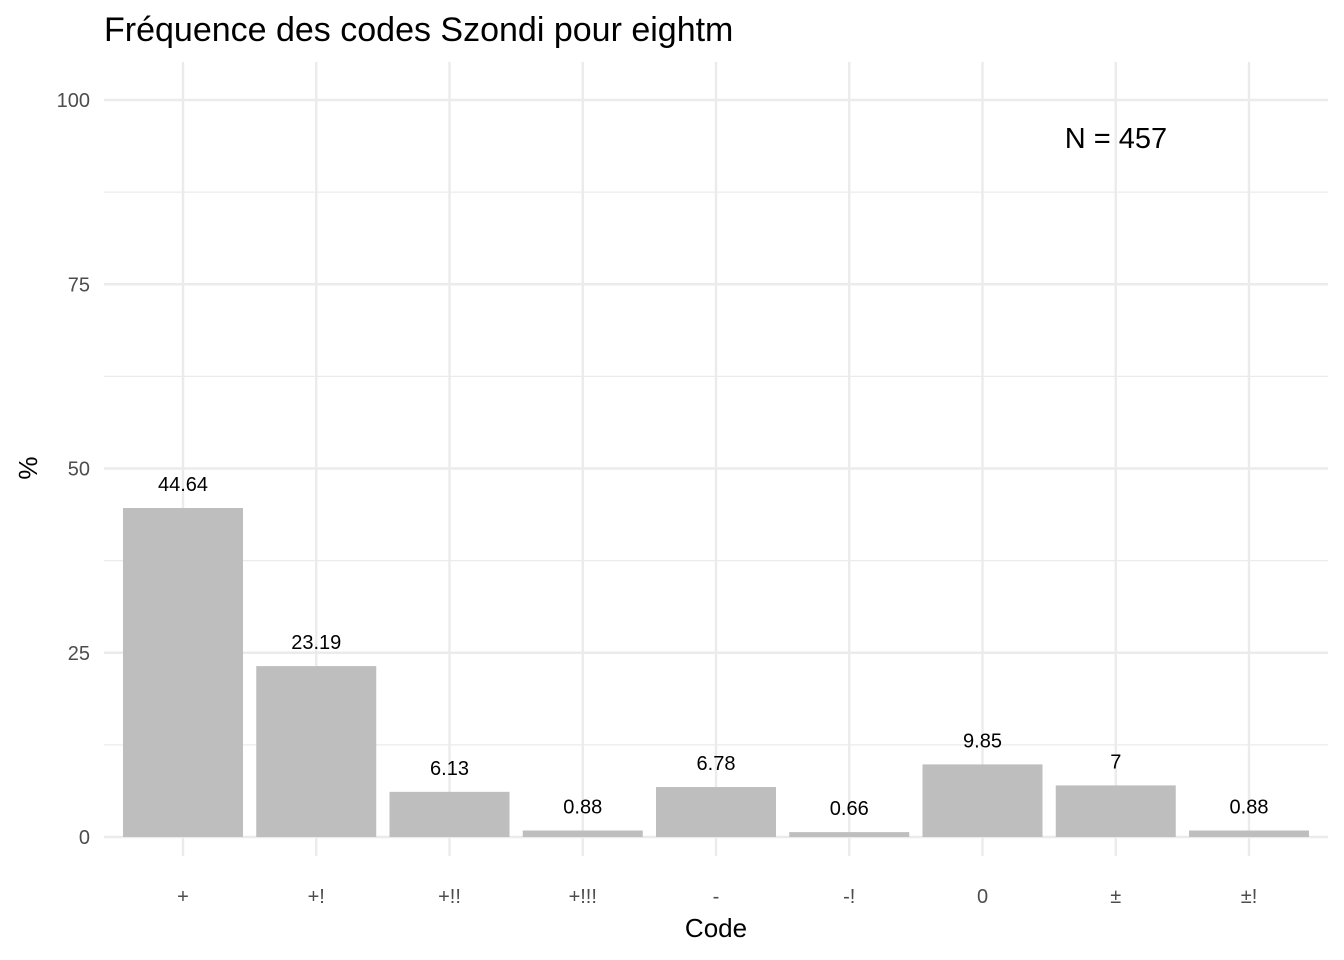 The height and width of the screenshot is (960, 1344). I want to click on y-tick-label: 25, so click(79, 654).